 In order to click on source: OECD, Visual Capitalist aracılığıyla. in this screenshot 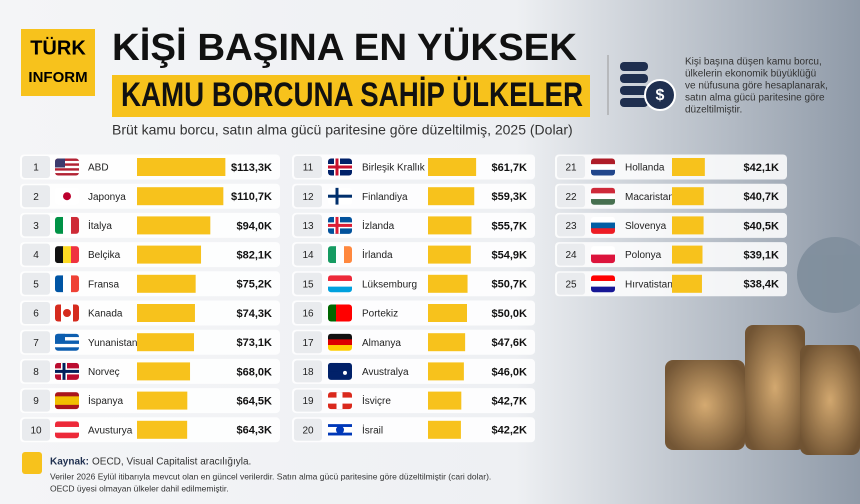, I will do `click(171, 462)`.